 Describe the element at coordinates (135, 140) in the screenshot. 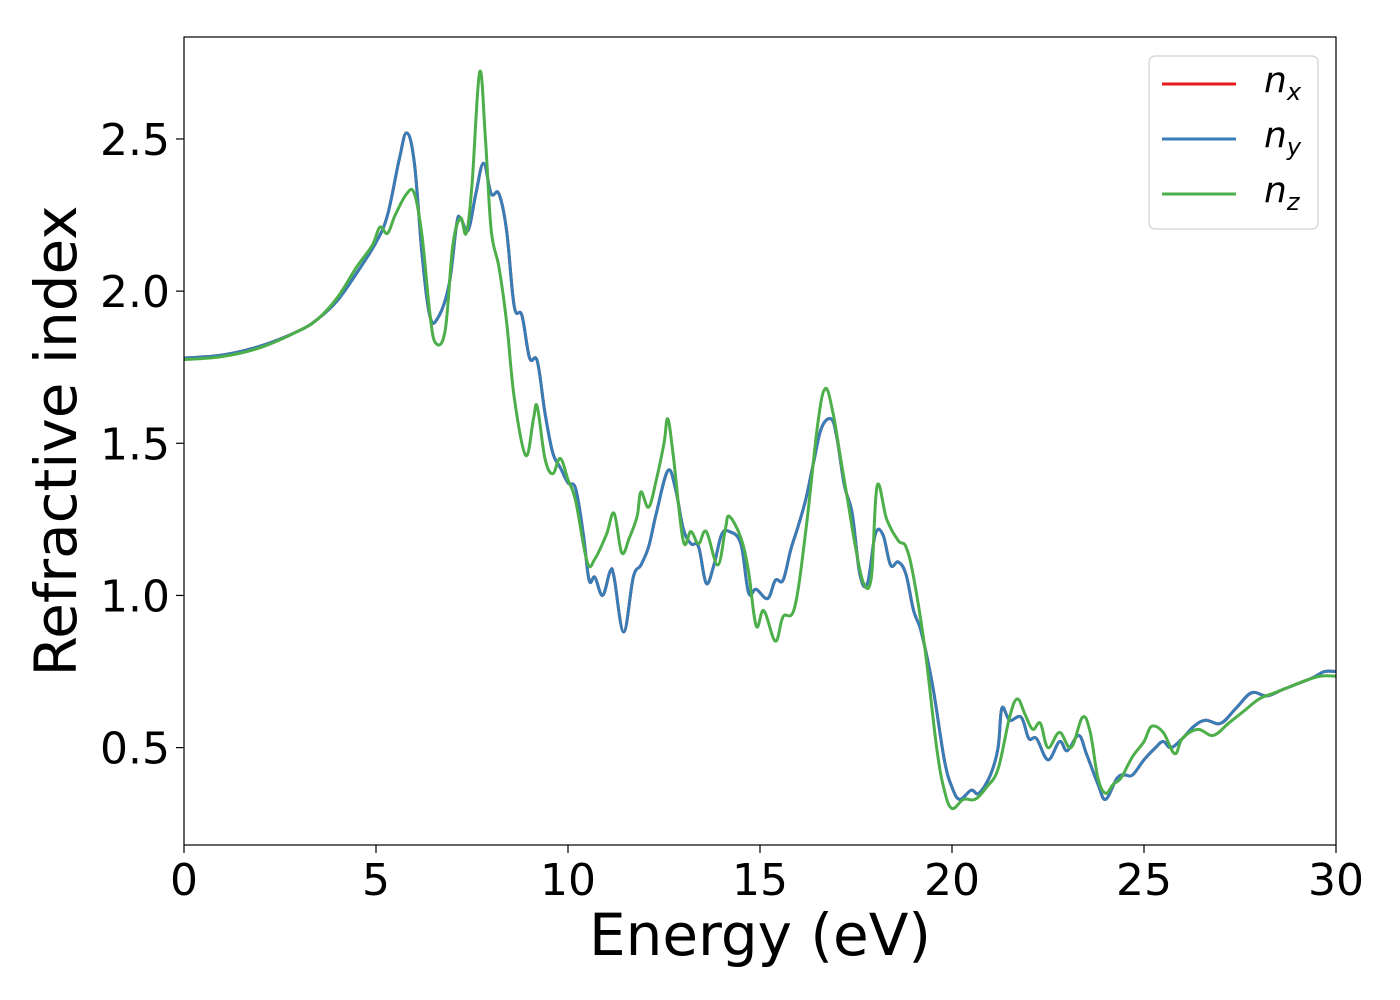

I see `y-tick-label: 2.5` at that location.